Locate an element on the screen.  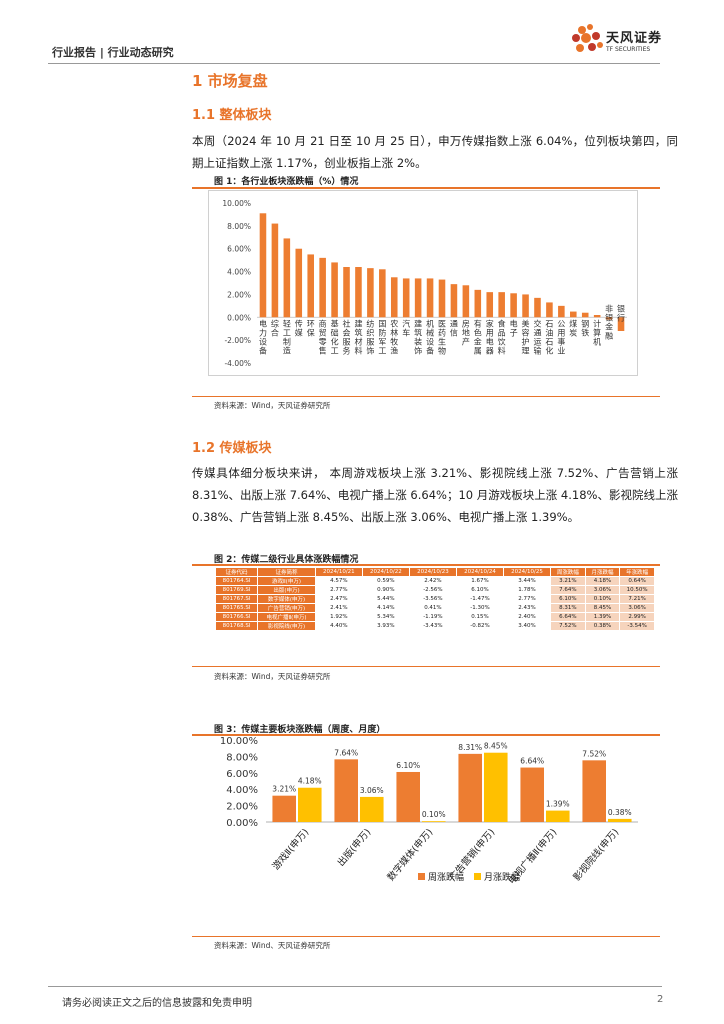
table-cell: 2.43% is located at coordinates (527, 608).